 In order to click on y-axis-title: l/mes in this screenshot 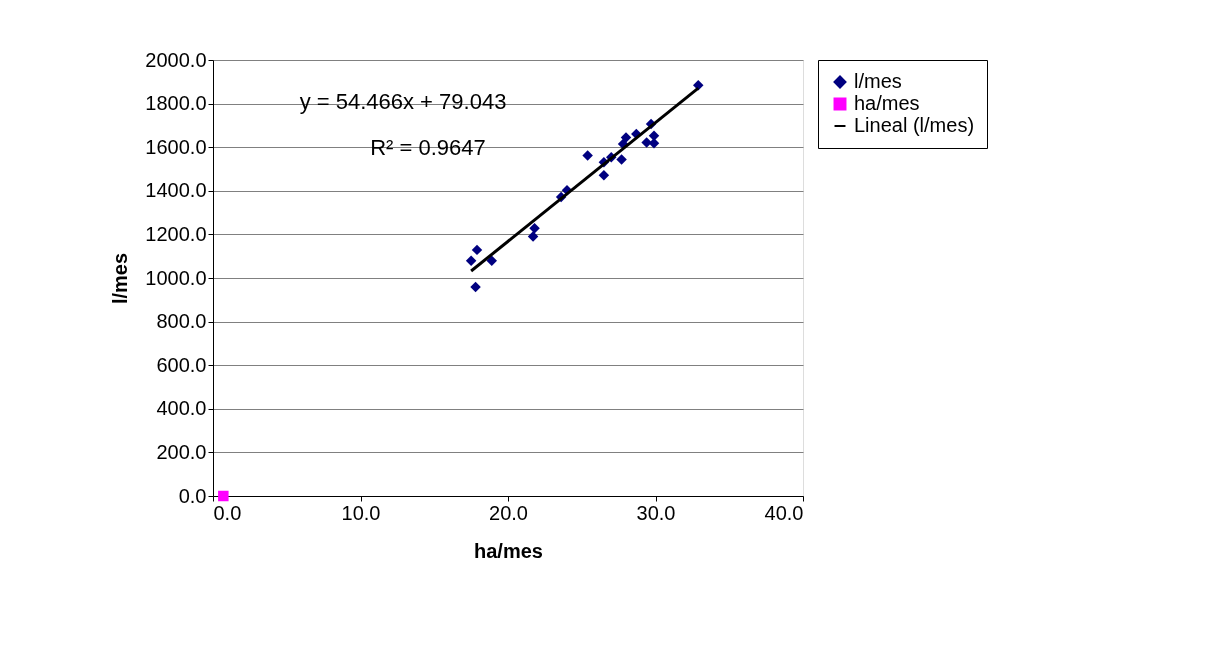, I will do `click(120, 278)`.